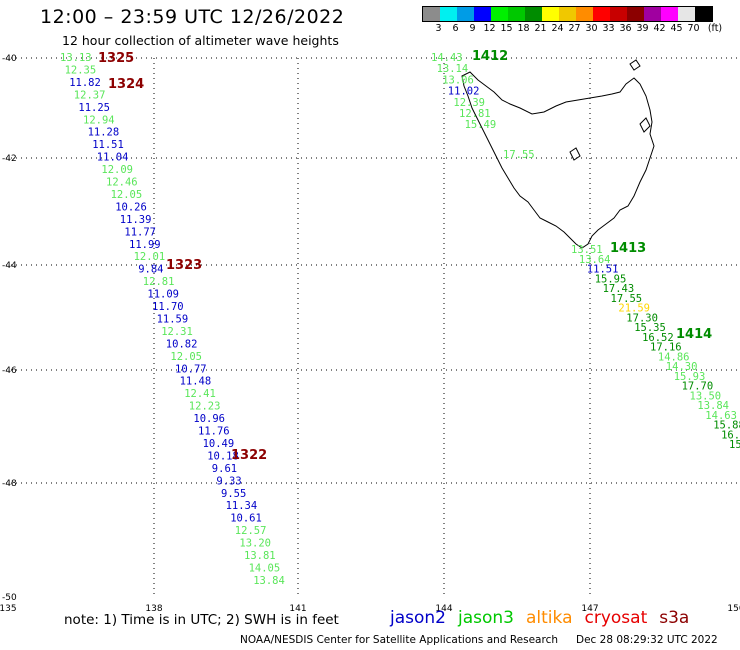 Image resolution: width=740 pixels, height=650 pixels. Describe the element at coordinates (168, 307) in the screenshot. I see `wave-height-value: 11.70` at that location.